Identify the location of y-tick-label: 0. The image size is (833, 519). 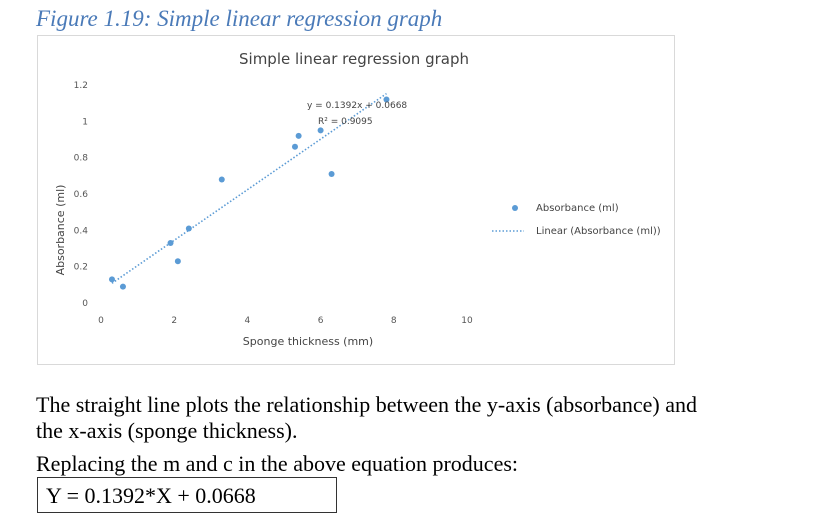
(85, 304).